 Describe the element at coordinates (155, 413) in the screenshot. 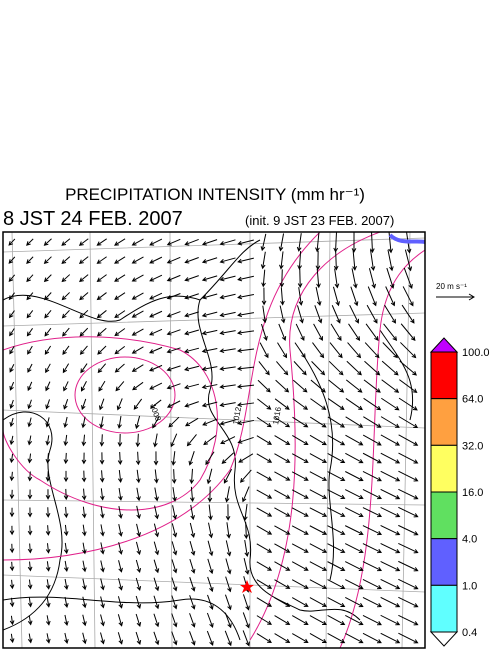

I see `contour-label: 1008` at that location.